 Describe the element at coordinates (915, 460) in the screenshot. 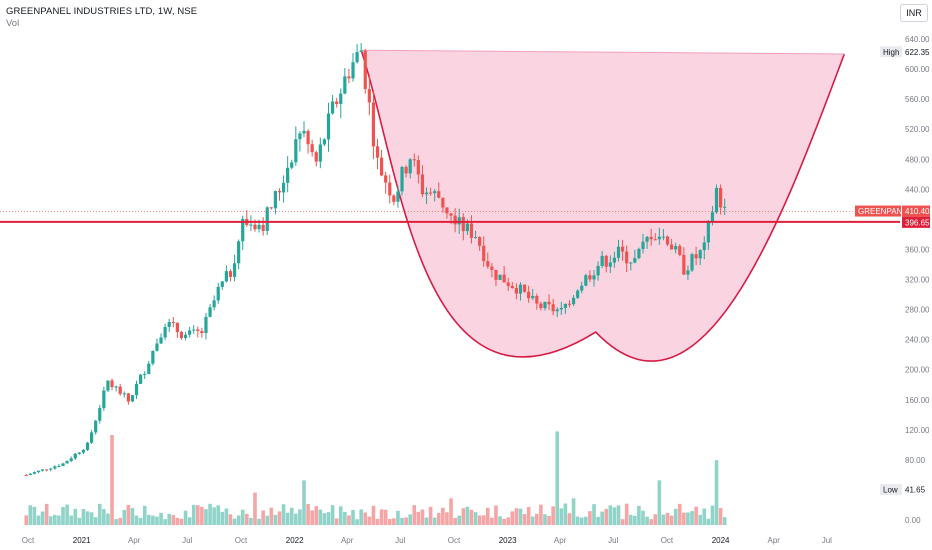

I see `price-tick-label: 80.00` at that location.